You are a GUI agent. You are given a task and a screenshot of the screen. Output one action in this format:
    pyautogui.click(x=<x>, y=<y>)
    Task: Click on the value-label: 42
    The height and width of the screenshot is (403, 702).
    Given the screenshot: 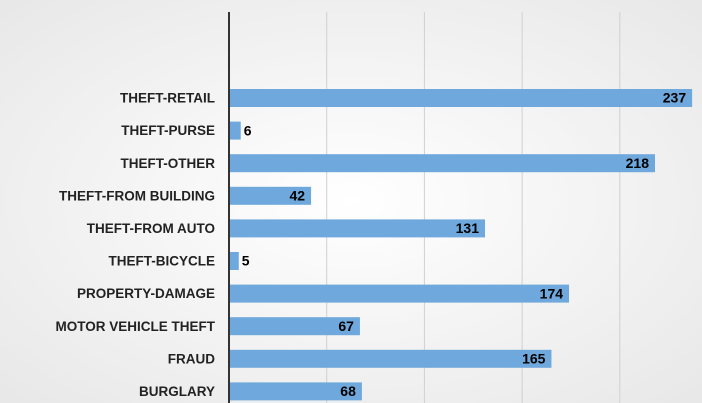 What is the action you would take?
    pyautogui.click(x=297, y=196)
    